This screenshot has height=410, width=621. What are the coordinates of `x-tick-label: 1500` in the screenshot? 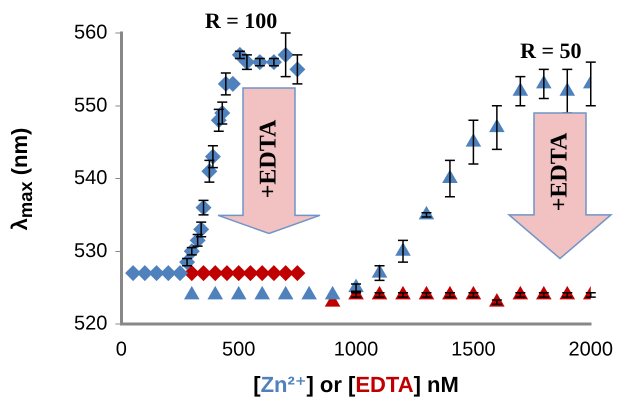 It's located at (473, 349).